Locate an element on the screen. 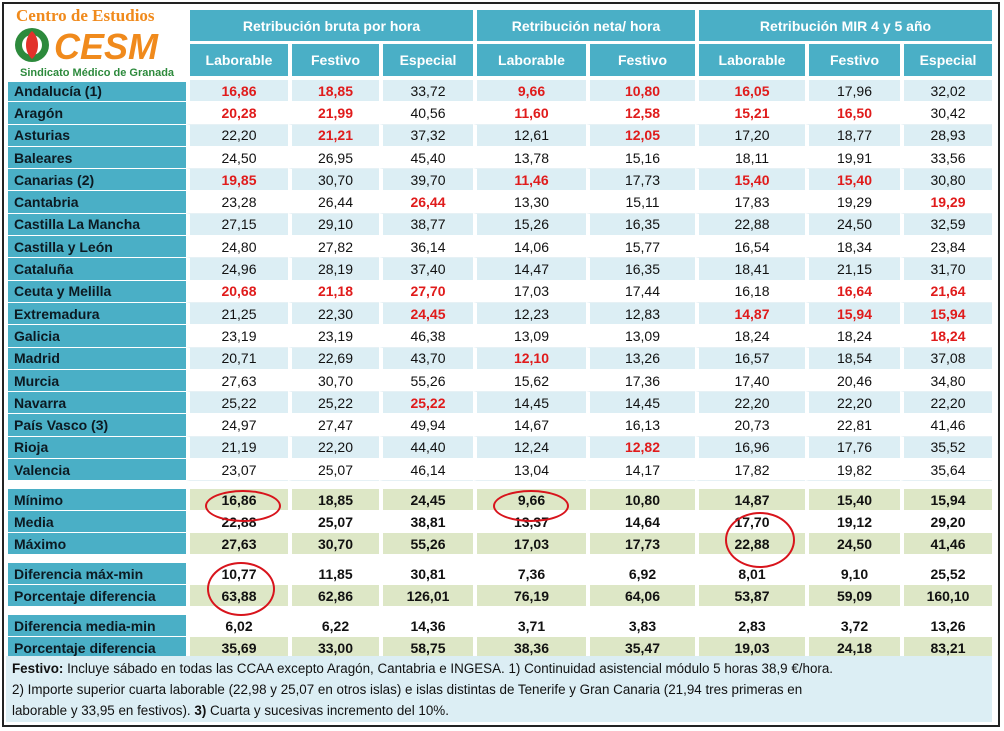 The height and width of the screenshot is (731, 1004). table-cell: 16,86 is located at coordinates (237, 500).